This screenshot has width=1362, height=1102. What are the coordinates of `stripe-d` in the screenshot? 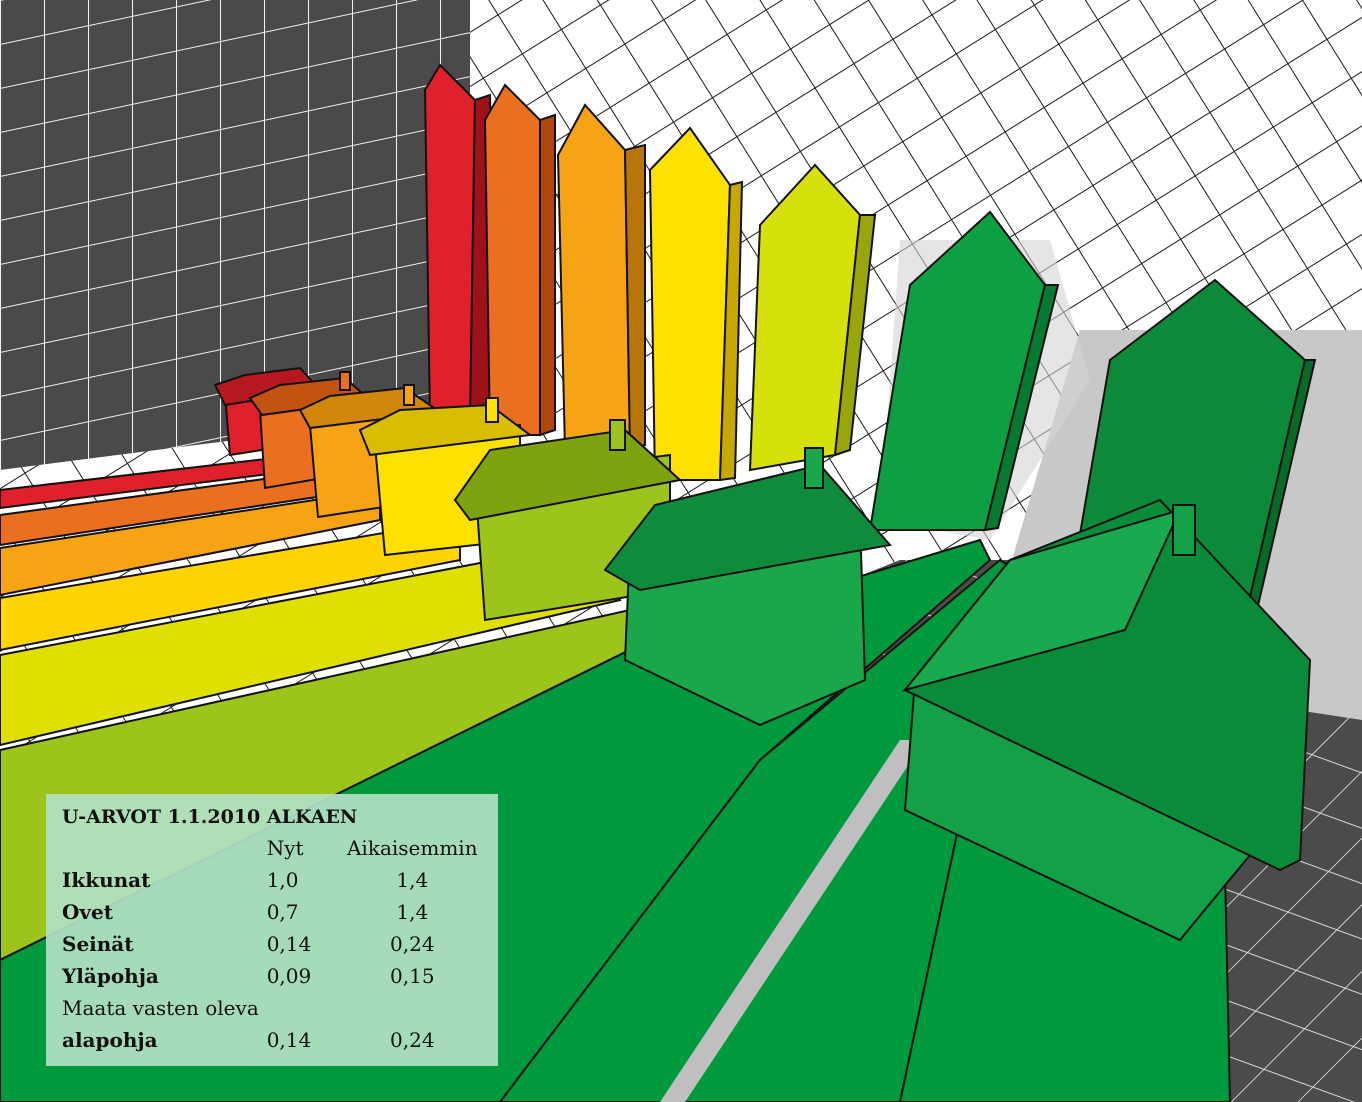 It's located at (230, 585).